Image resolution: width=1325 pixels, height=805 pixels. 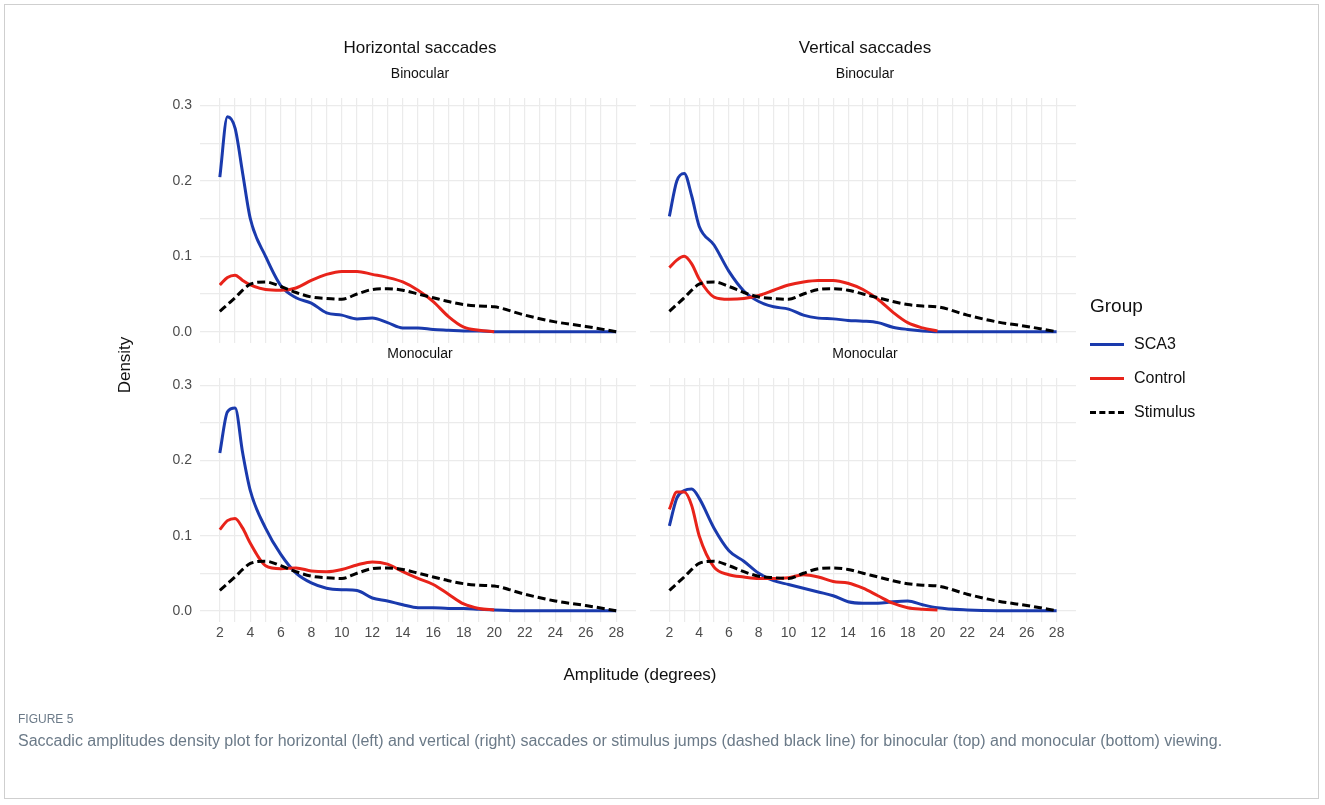 What do you see at coordinates (420, 48) in the screenshot?
I see `chart-title: Horizontal saccades` at bounding box center [420, 48].